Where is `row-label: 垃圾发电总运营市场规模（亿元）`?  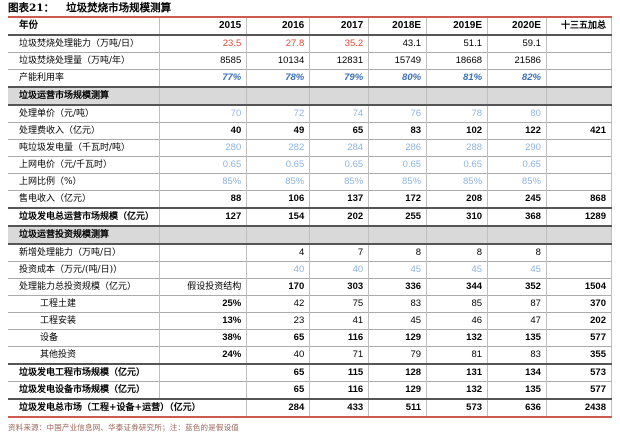
row-label: 垃圾发电总运营市场规模（亿元） is located at coordinates (87, 217).